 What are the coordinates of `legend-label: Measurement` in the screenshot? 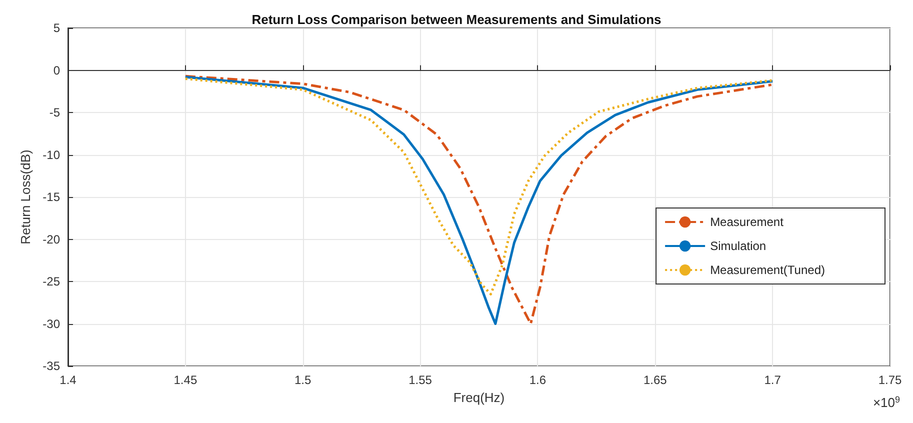 It's located at (747, 222).